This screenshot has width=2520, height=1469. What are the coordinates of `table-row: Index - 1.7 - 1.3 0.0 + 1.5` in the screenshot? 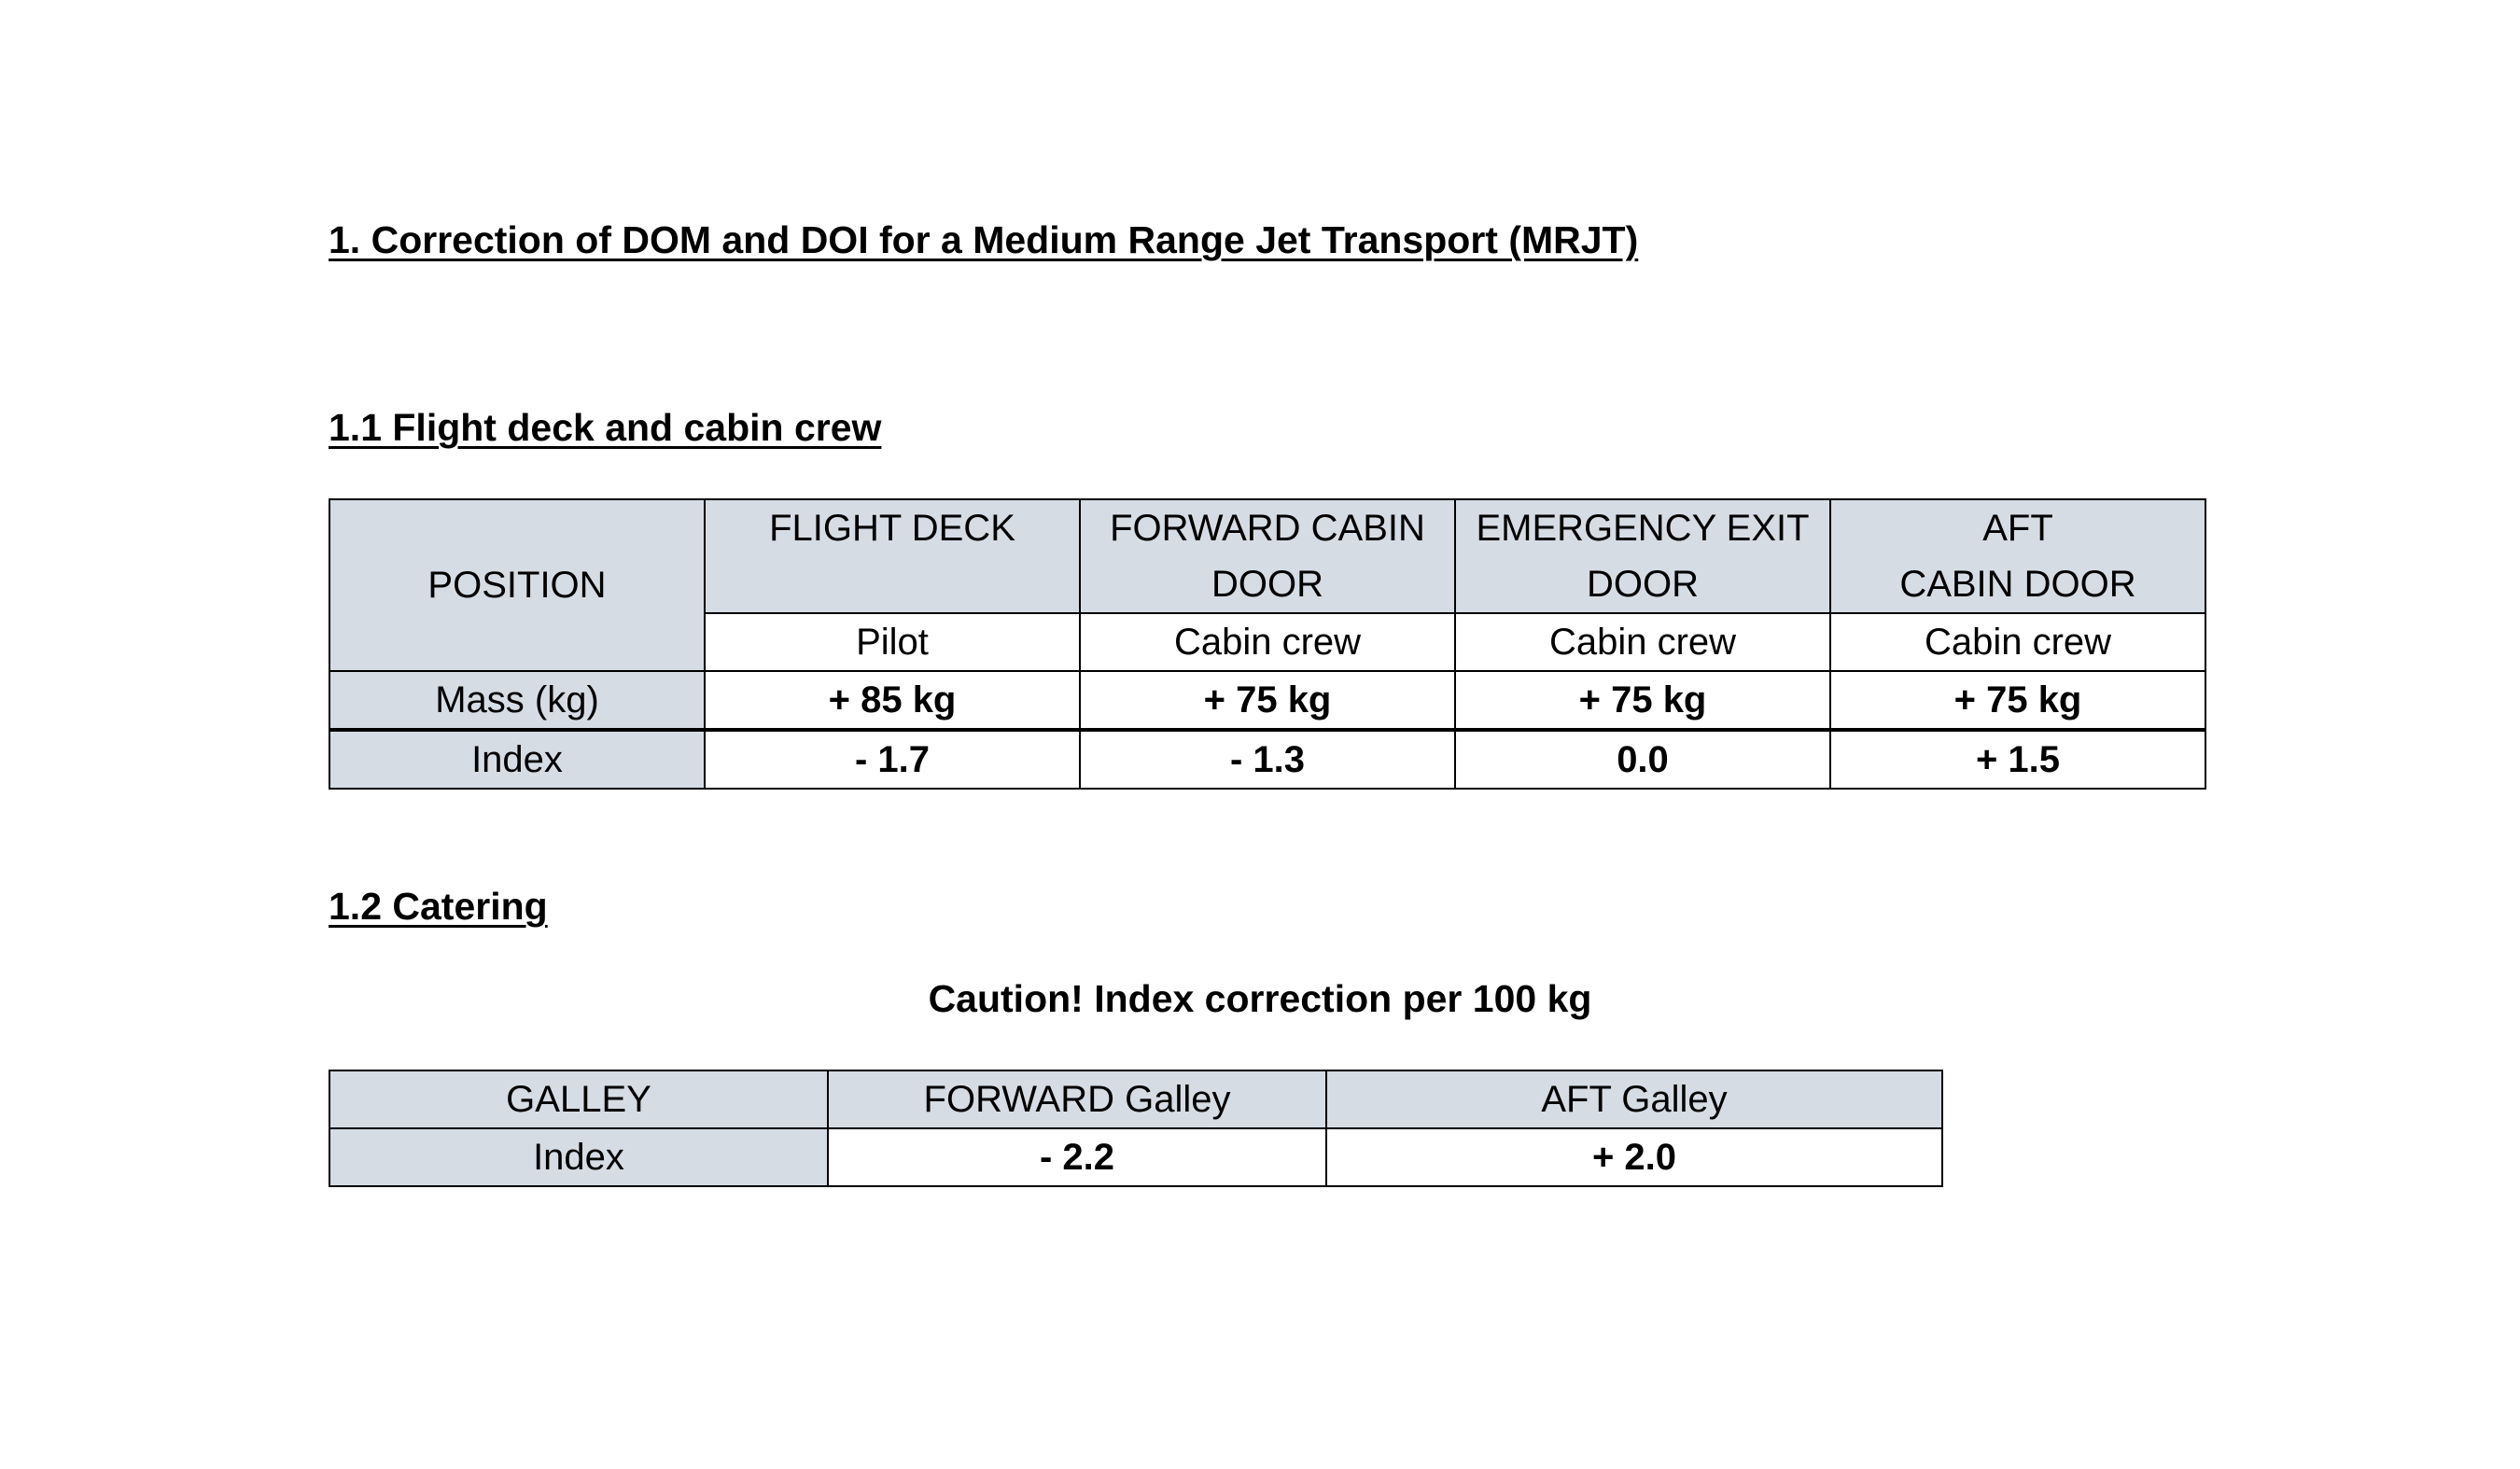 It's located at (1267, 759).